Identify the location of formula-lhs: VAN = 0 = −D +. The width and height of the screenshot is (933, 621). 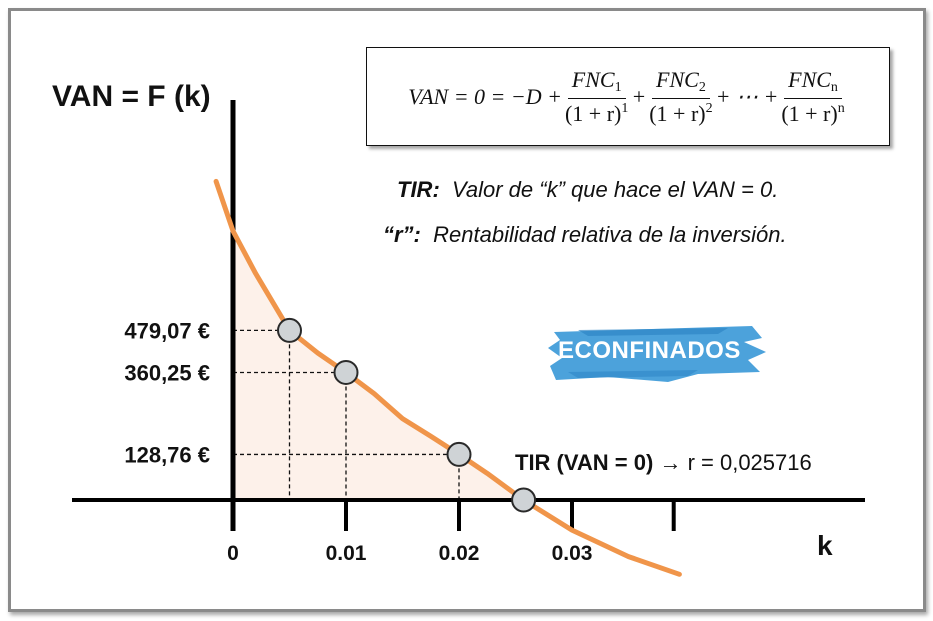
(485, 96).